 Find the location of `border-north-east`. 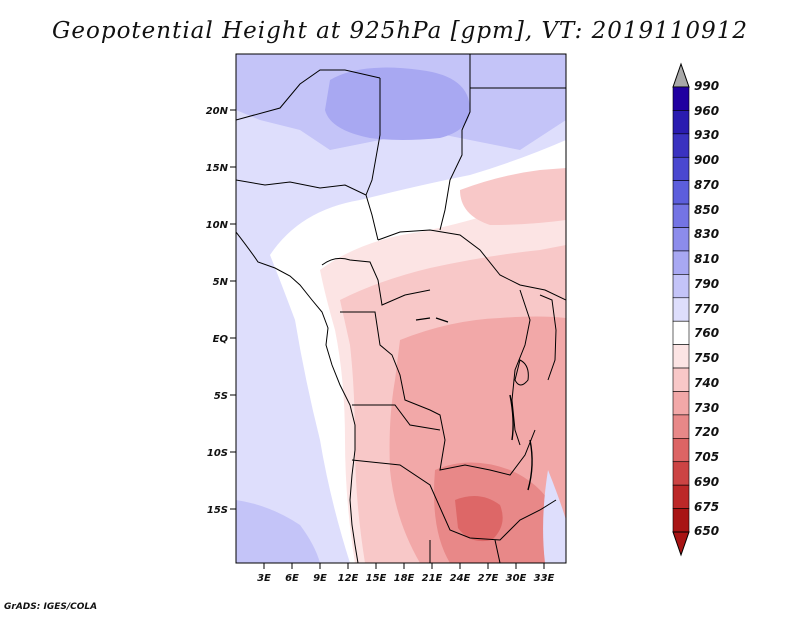

border-north-east is located at coordinates (455, 142).